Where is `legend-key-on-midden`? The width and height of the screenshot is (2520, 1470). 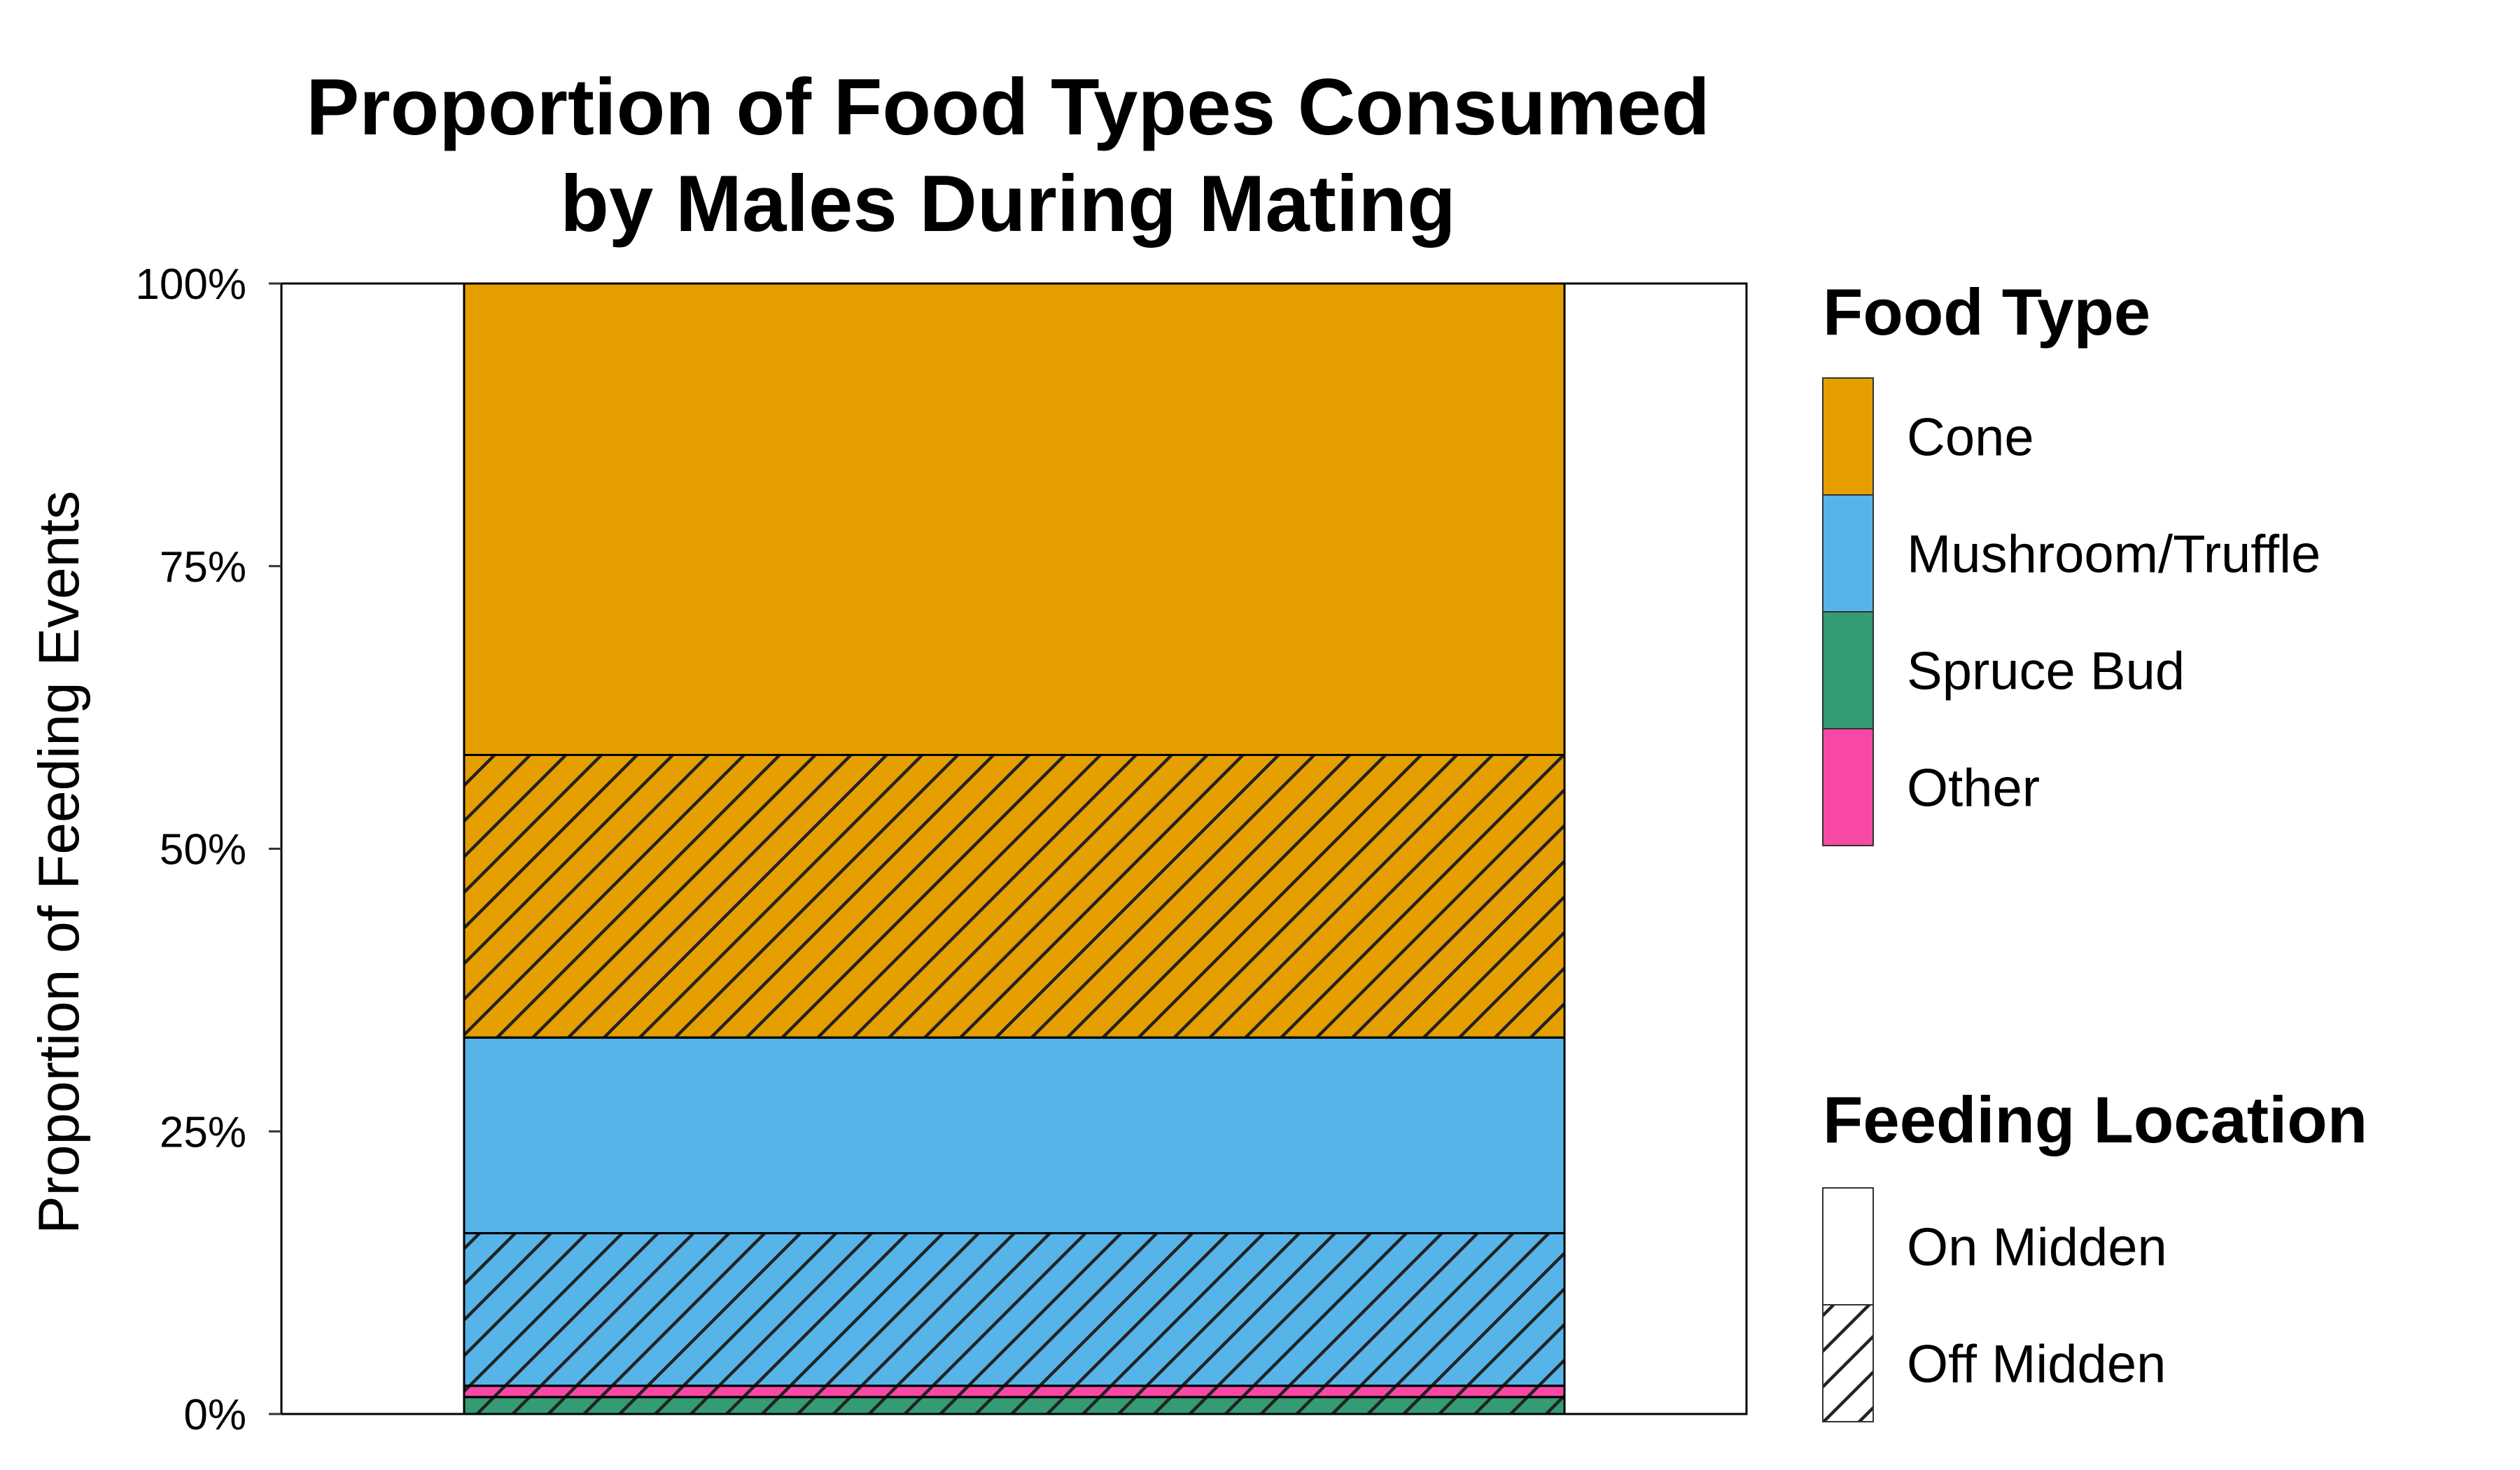
legend-key-on-midden is located at coordinates (1848, 1246).